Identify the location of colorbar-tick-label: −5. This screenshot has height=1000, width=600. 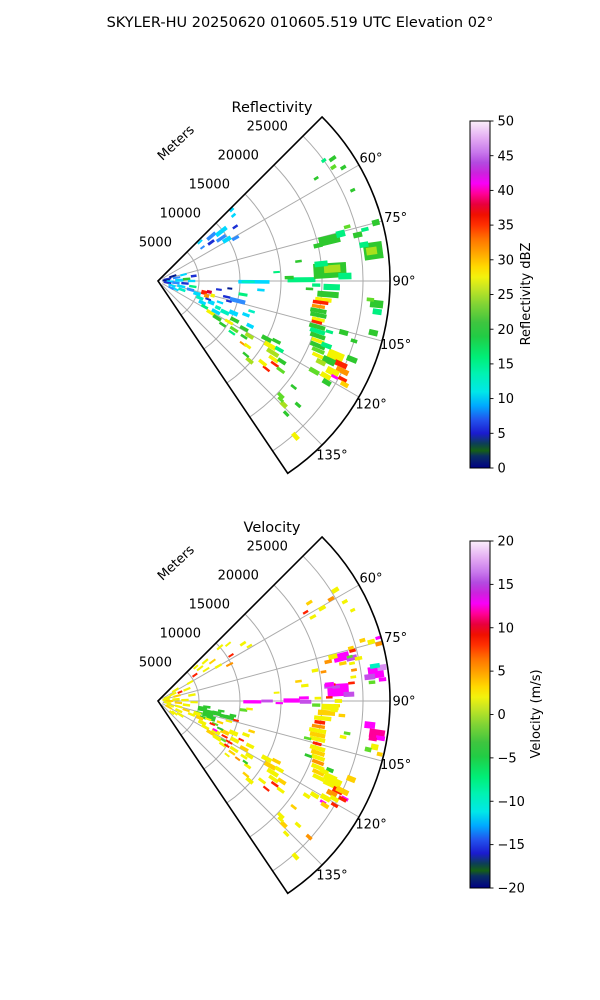
(507, 758).